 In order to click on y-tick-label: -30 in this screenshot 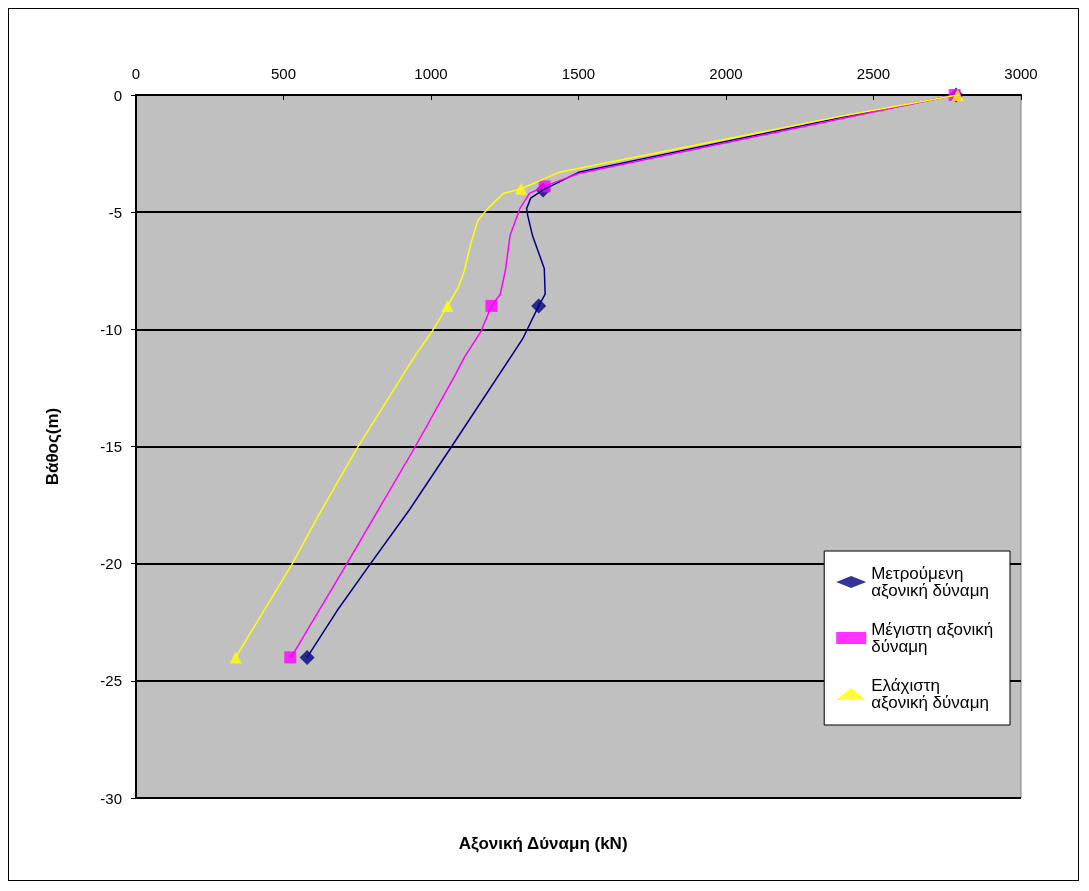, I will do `click(111, 798)`.